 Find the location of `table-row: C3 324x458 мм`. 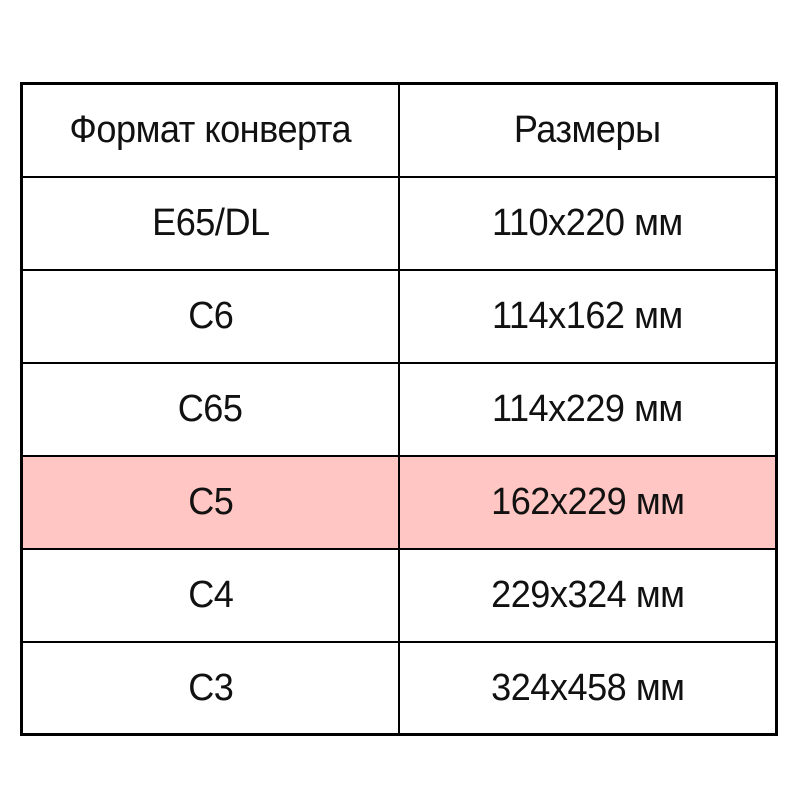

table-row: C3 324x458 мм is located at coordinates (399, 688).